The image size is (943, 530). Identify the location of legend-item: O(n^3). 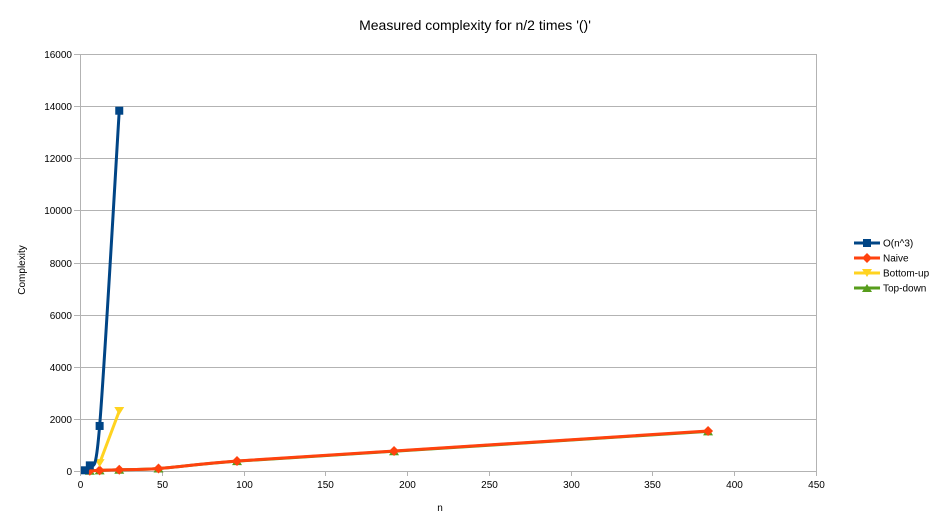
(883, 244).